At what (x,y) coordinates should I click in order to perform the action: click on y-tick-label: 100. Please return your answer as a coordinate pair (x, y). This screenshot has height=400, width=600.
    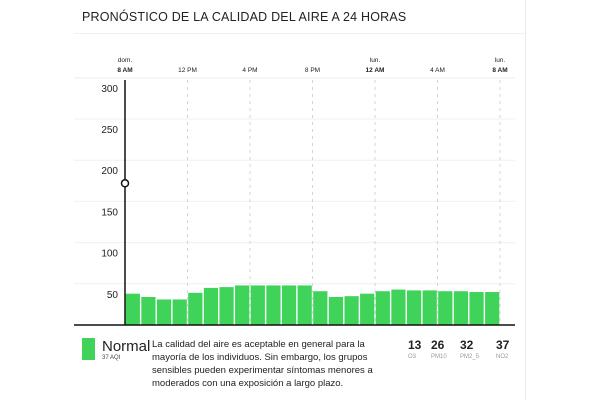
    Looking at the image, I should click on (109, 254).